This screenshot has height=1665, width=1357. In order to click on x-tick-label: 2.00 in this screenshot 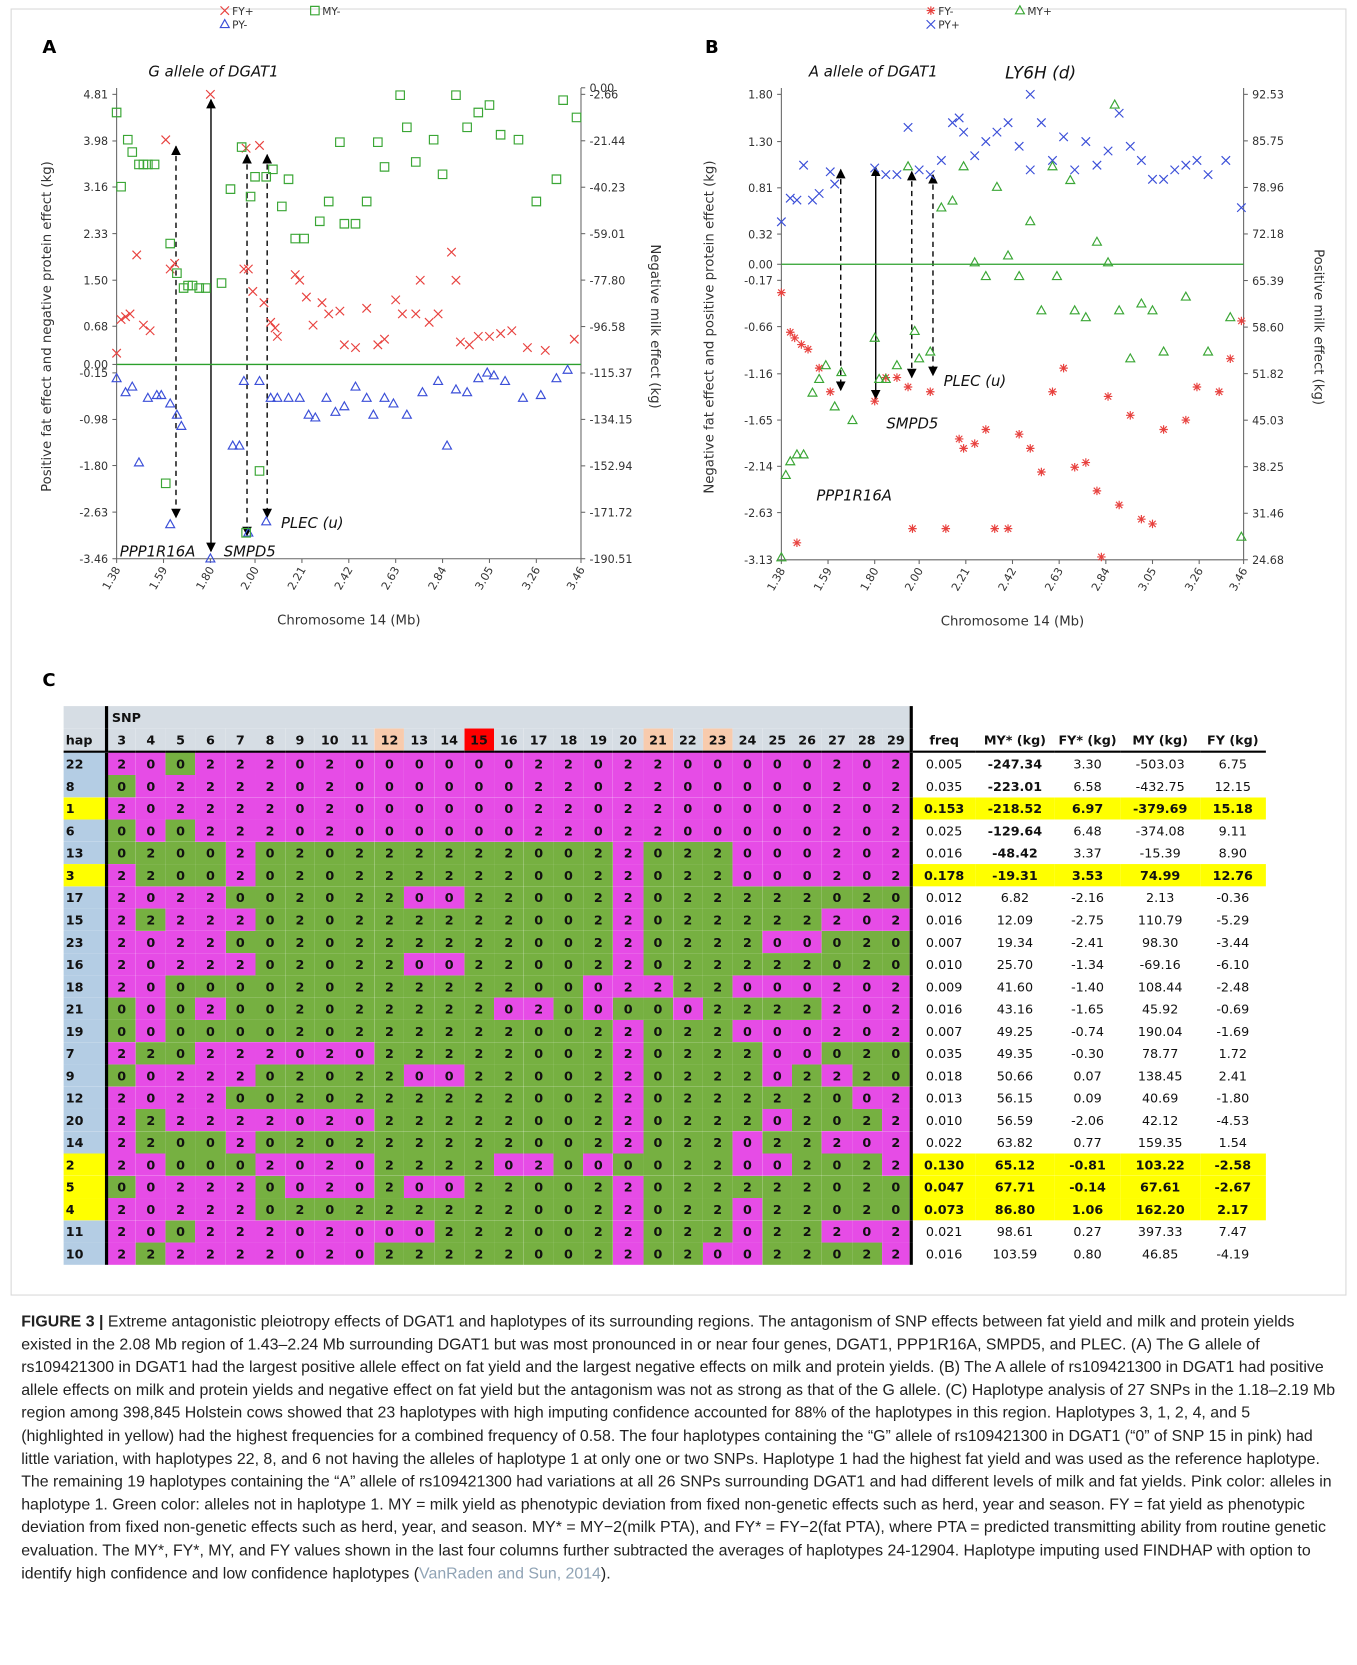, I will do `click(250, 578)`.